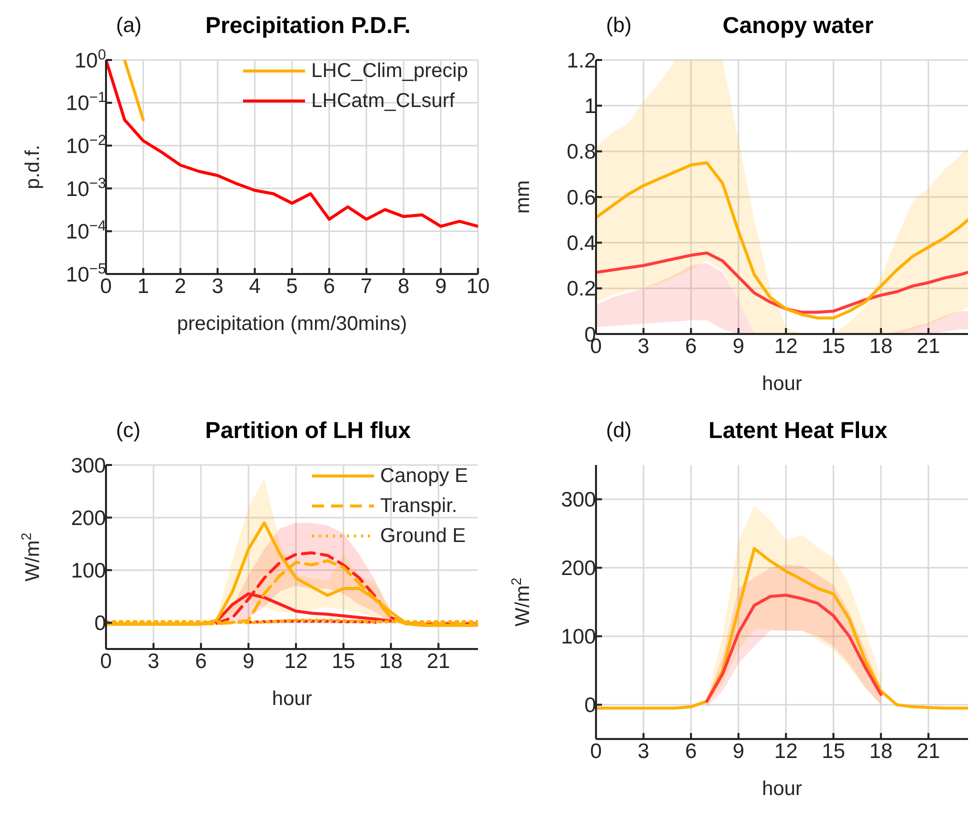 The width and height of the screenshot is (980, 814). What do you see at coordinates (128, 430) in the screenshot?
I see `text: (c)` at bounding box center [128, 430].